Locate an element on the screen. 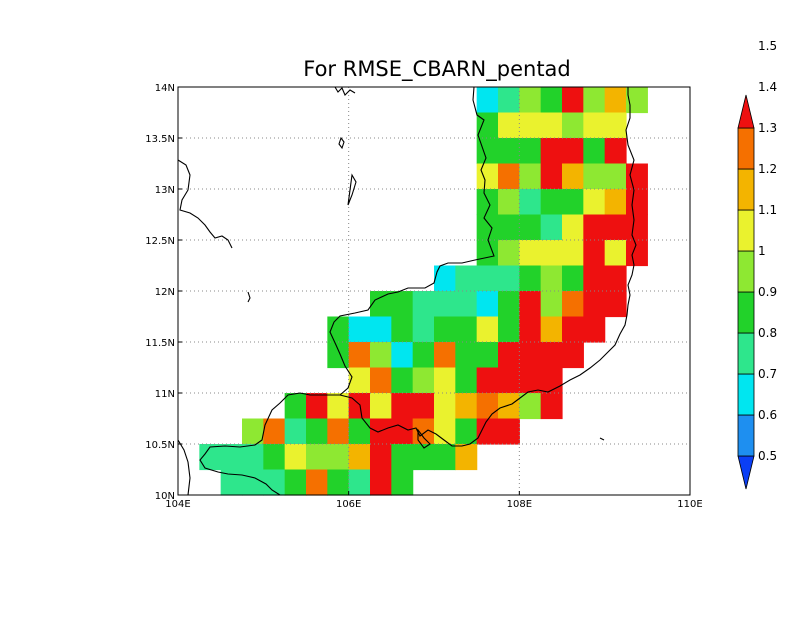  lon-tick-label: 104E is located at coordinates (177, 504).